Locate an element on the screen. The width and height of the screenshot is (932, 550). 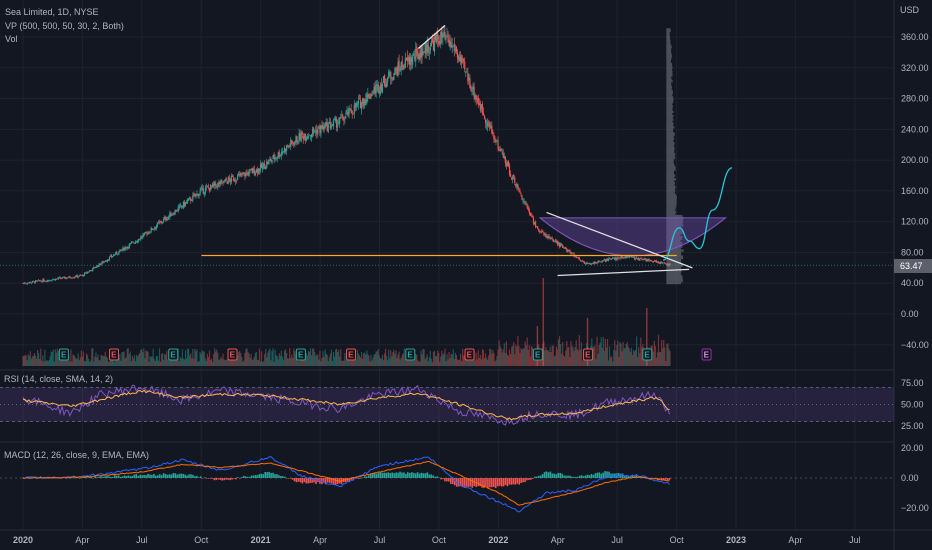
top-trendline is located at coordinates (431, 37).